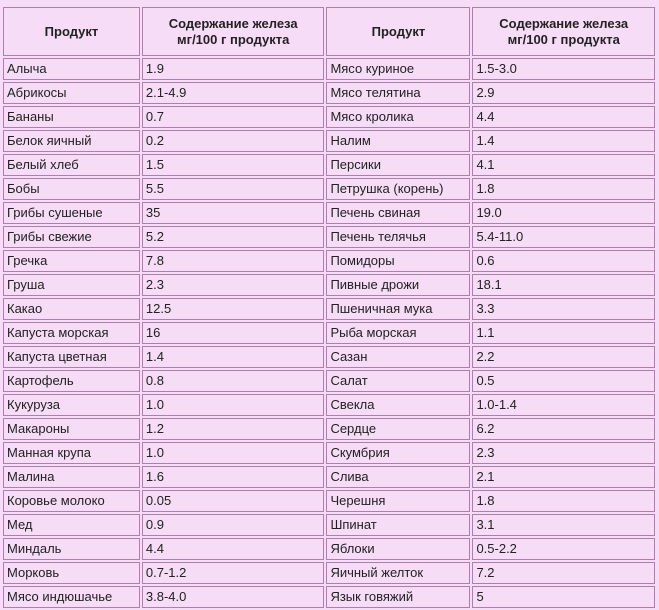 This screenshot has width=659, height=610. What do you see at coordinates (71, 189) in the screenshot?
I see `cell-product-left: Бобы` at bounding box center [71, 189].